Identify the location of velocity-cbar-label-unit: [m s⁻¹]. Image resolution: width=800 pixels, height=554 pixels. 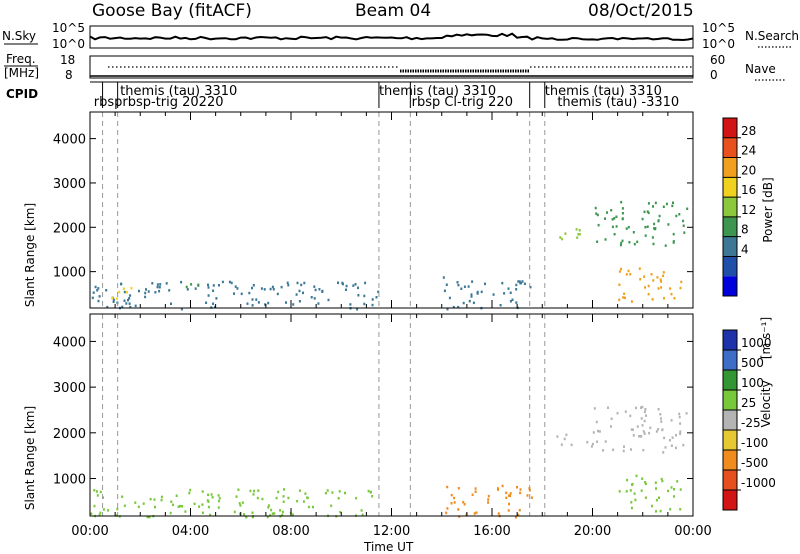
(766, 338).